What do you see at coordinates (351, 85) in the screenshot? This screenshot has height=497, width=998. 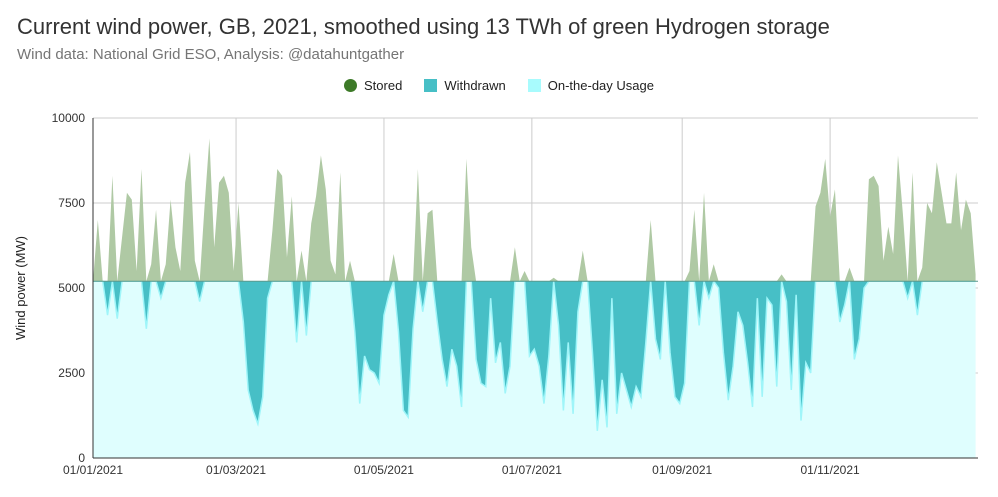 I see `legend-swatch-stored` at bounding box center [351, 85].